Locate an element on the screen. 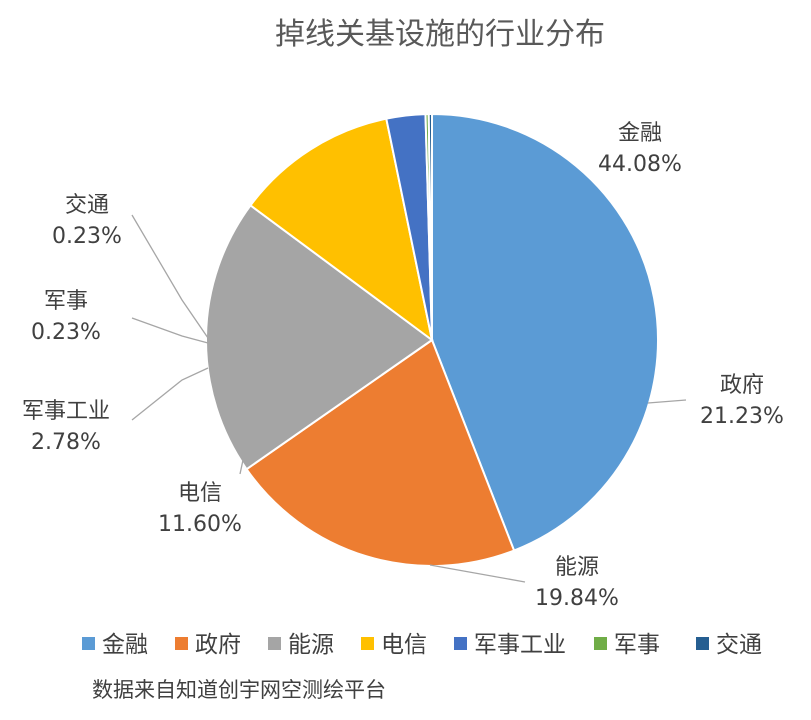  legend: 金融 政府 能源 电信 军事工业 军事 交通 is located at coordinates (422, 645).